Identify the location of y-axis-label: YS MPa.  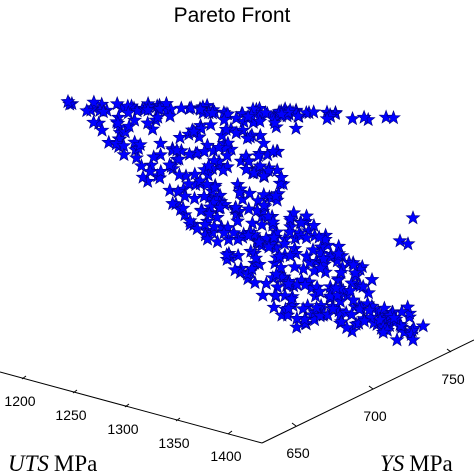
(416, 462).